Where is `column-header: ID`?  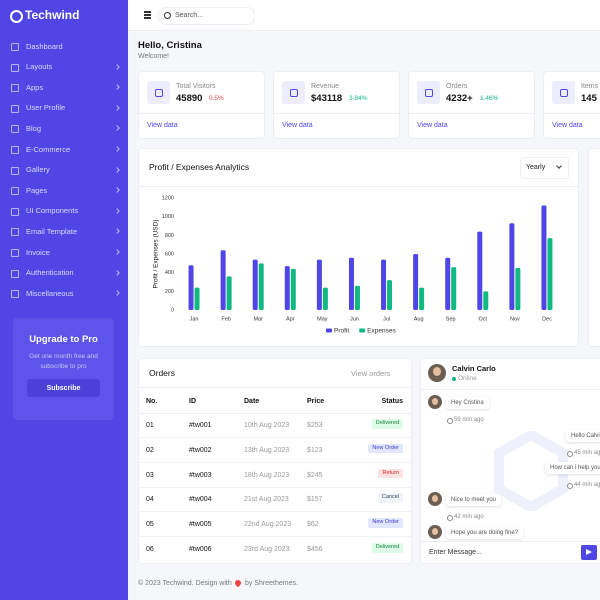
column-header: ID is located at coordinates (192, 401).